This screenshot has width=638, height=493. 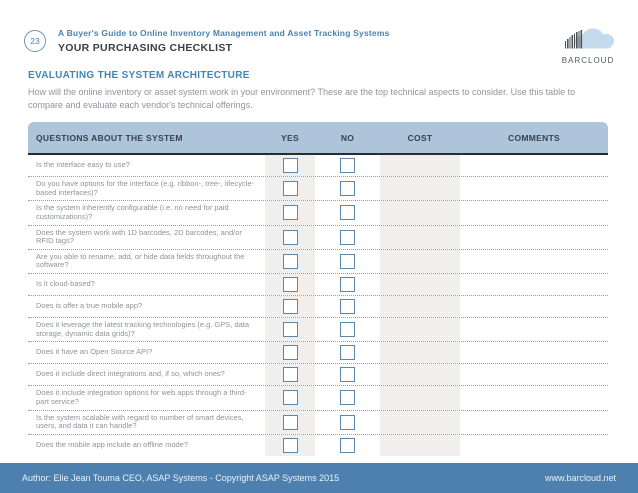 What do you see at coordinates (588, 42) in the screenshot?
I see `barcloud-cloud-barcode-icon` at bounding box center [588, 42].